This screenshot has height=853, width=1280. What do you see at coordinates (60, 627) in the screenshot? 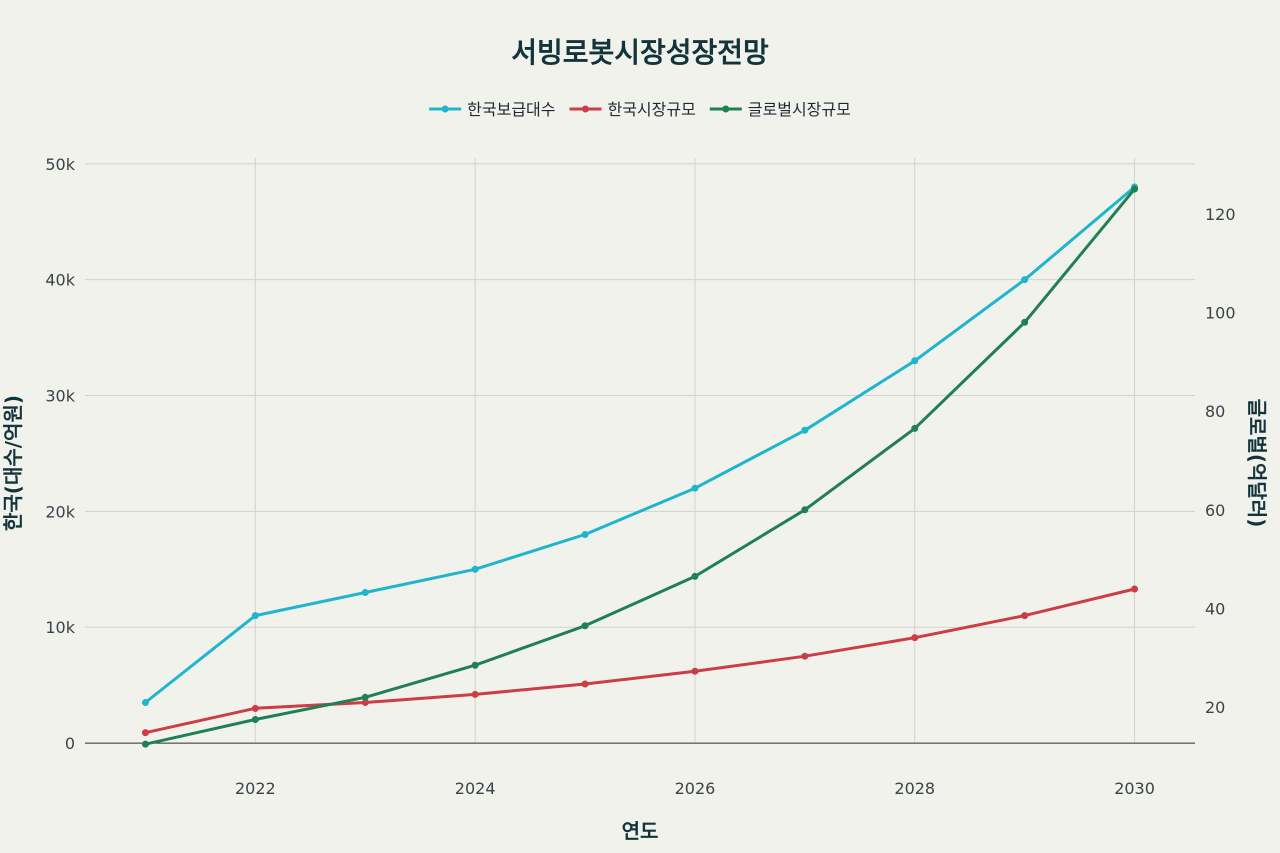
I see `y-tick-label: 10k` at bounding box center [60, 627].